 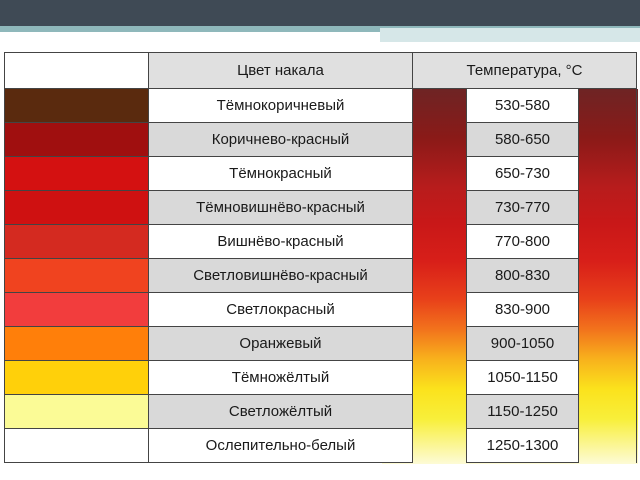 I want to click on table-row: Светловишнёво-красный 800-830, so click(x=321, y=275).